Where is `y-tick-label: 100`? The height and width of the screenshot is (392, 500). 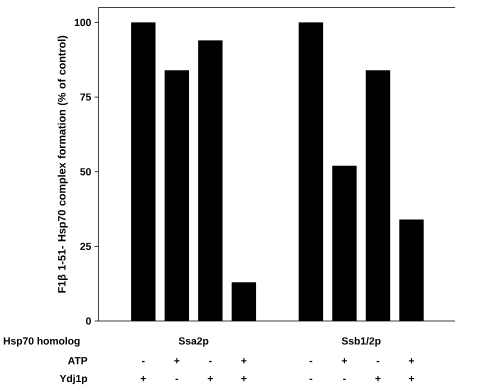 y-tick-label: 100 is located at coordinates (82, 22).